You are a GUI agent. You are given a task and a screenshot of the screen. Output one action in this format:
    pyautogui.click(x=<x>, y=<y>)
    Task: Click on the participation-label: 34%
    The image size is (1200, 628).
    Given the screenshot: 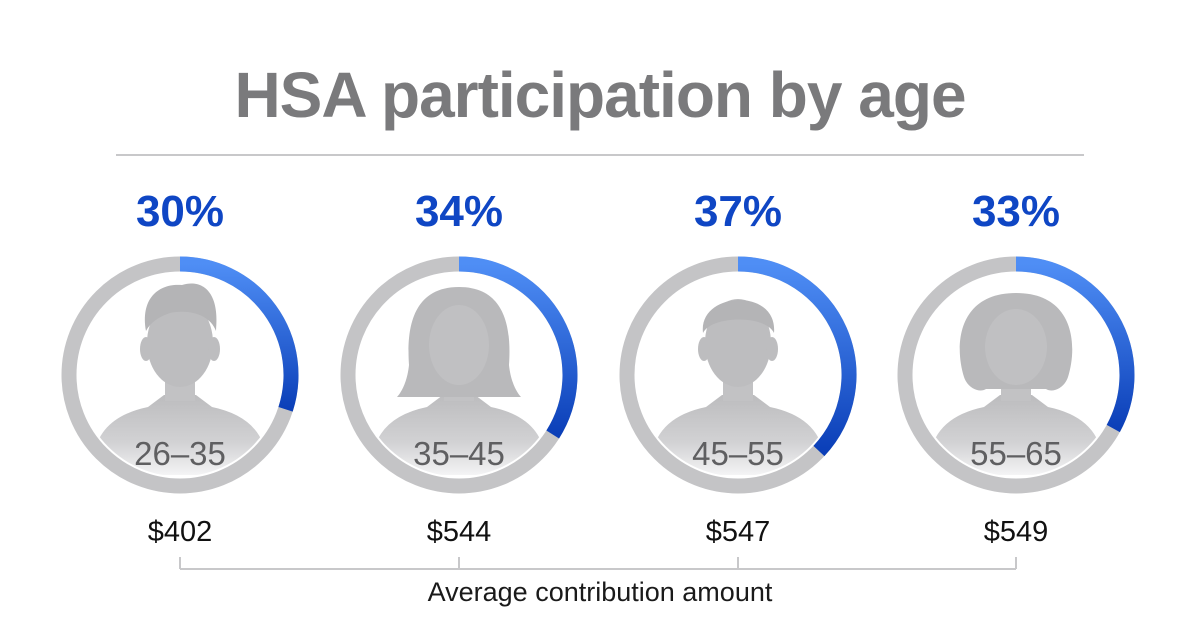 What is the action you would take?
    pyautogui.click(x=459, y=211)
    